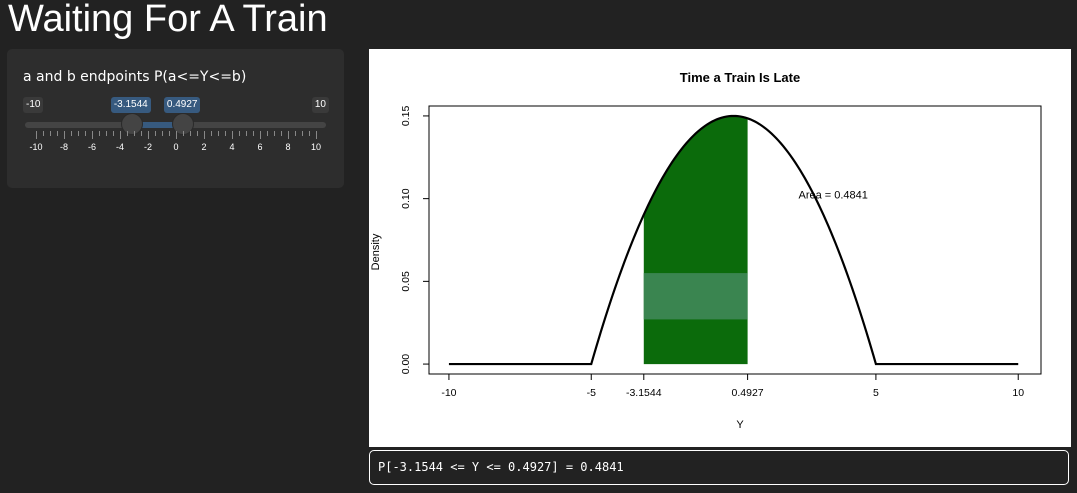  What do you see at coordinates (288, 147) in the screenshot?
I see `slider-tick-label: 8` at bounding box center [288, 147].